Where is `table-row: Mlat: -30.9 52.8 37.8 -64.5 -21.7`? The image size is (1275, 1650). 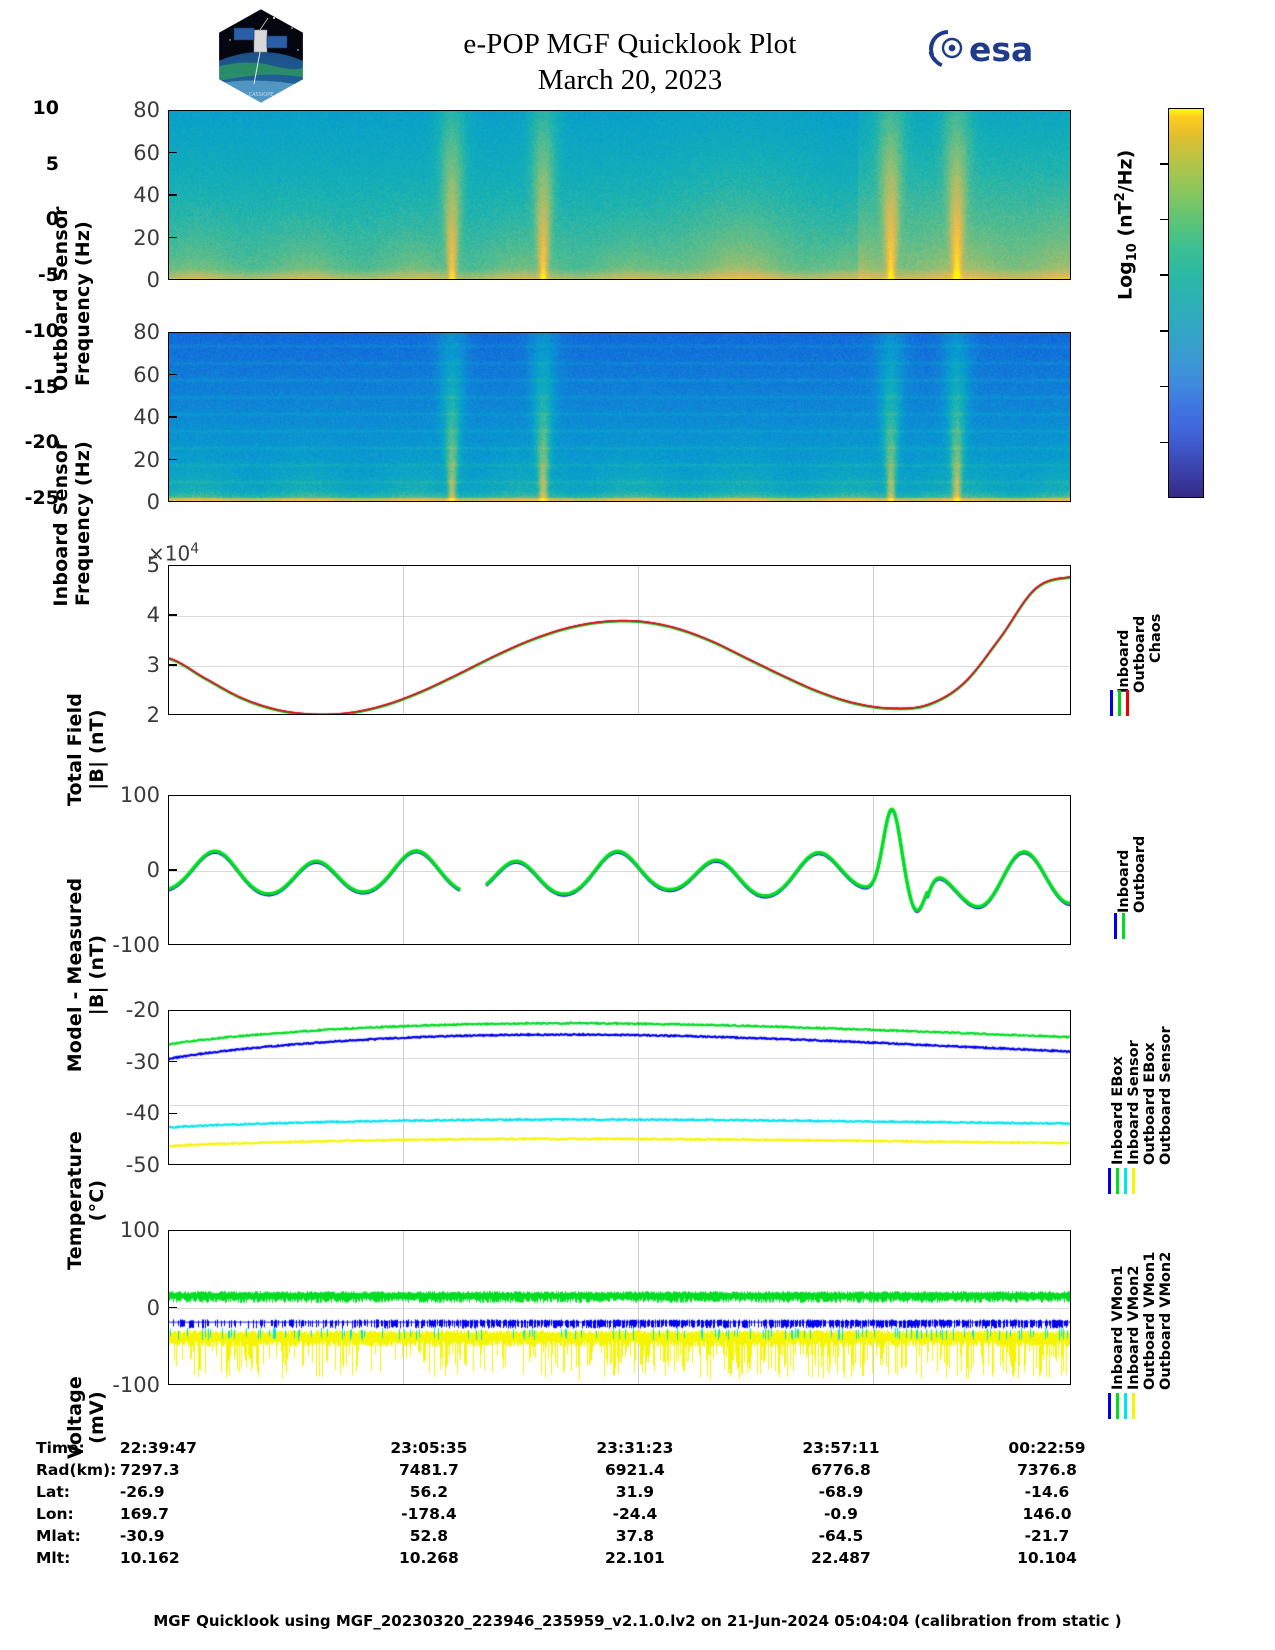 table-row: Mlat: -30.9 52.8 37.8 -64.5 -21.7 is located at coordinates (575, 1536).